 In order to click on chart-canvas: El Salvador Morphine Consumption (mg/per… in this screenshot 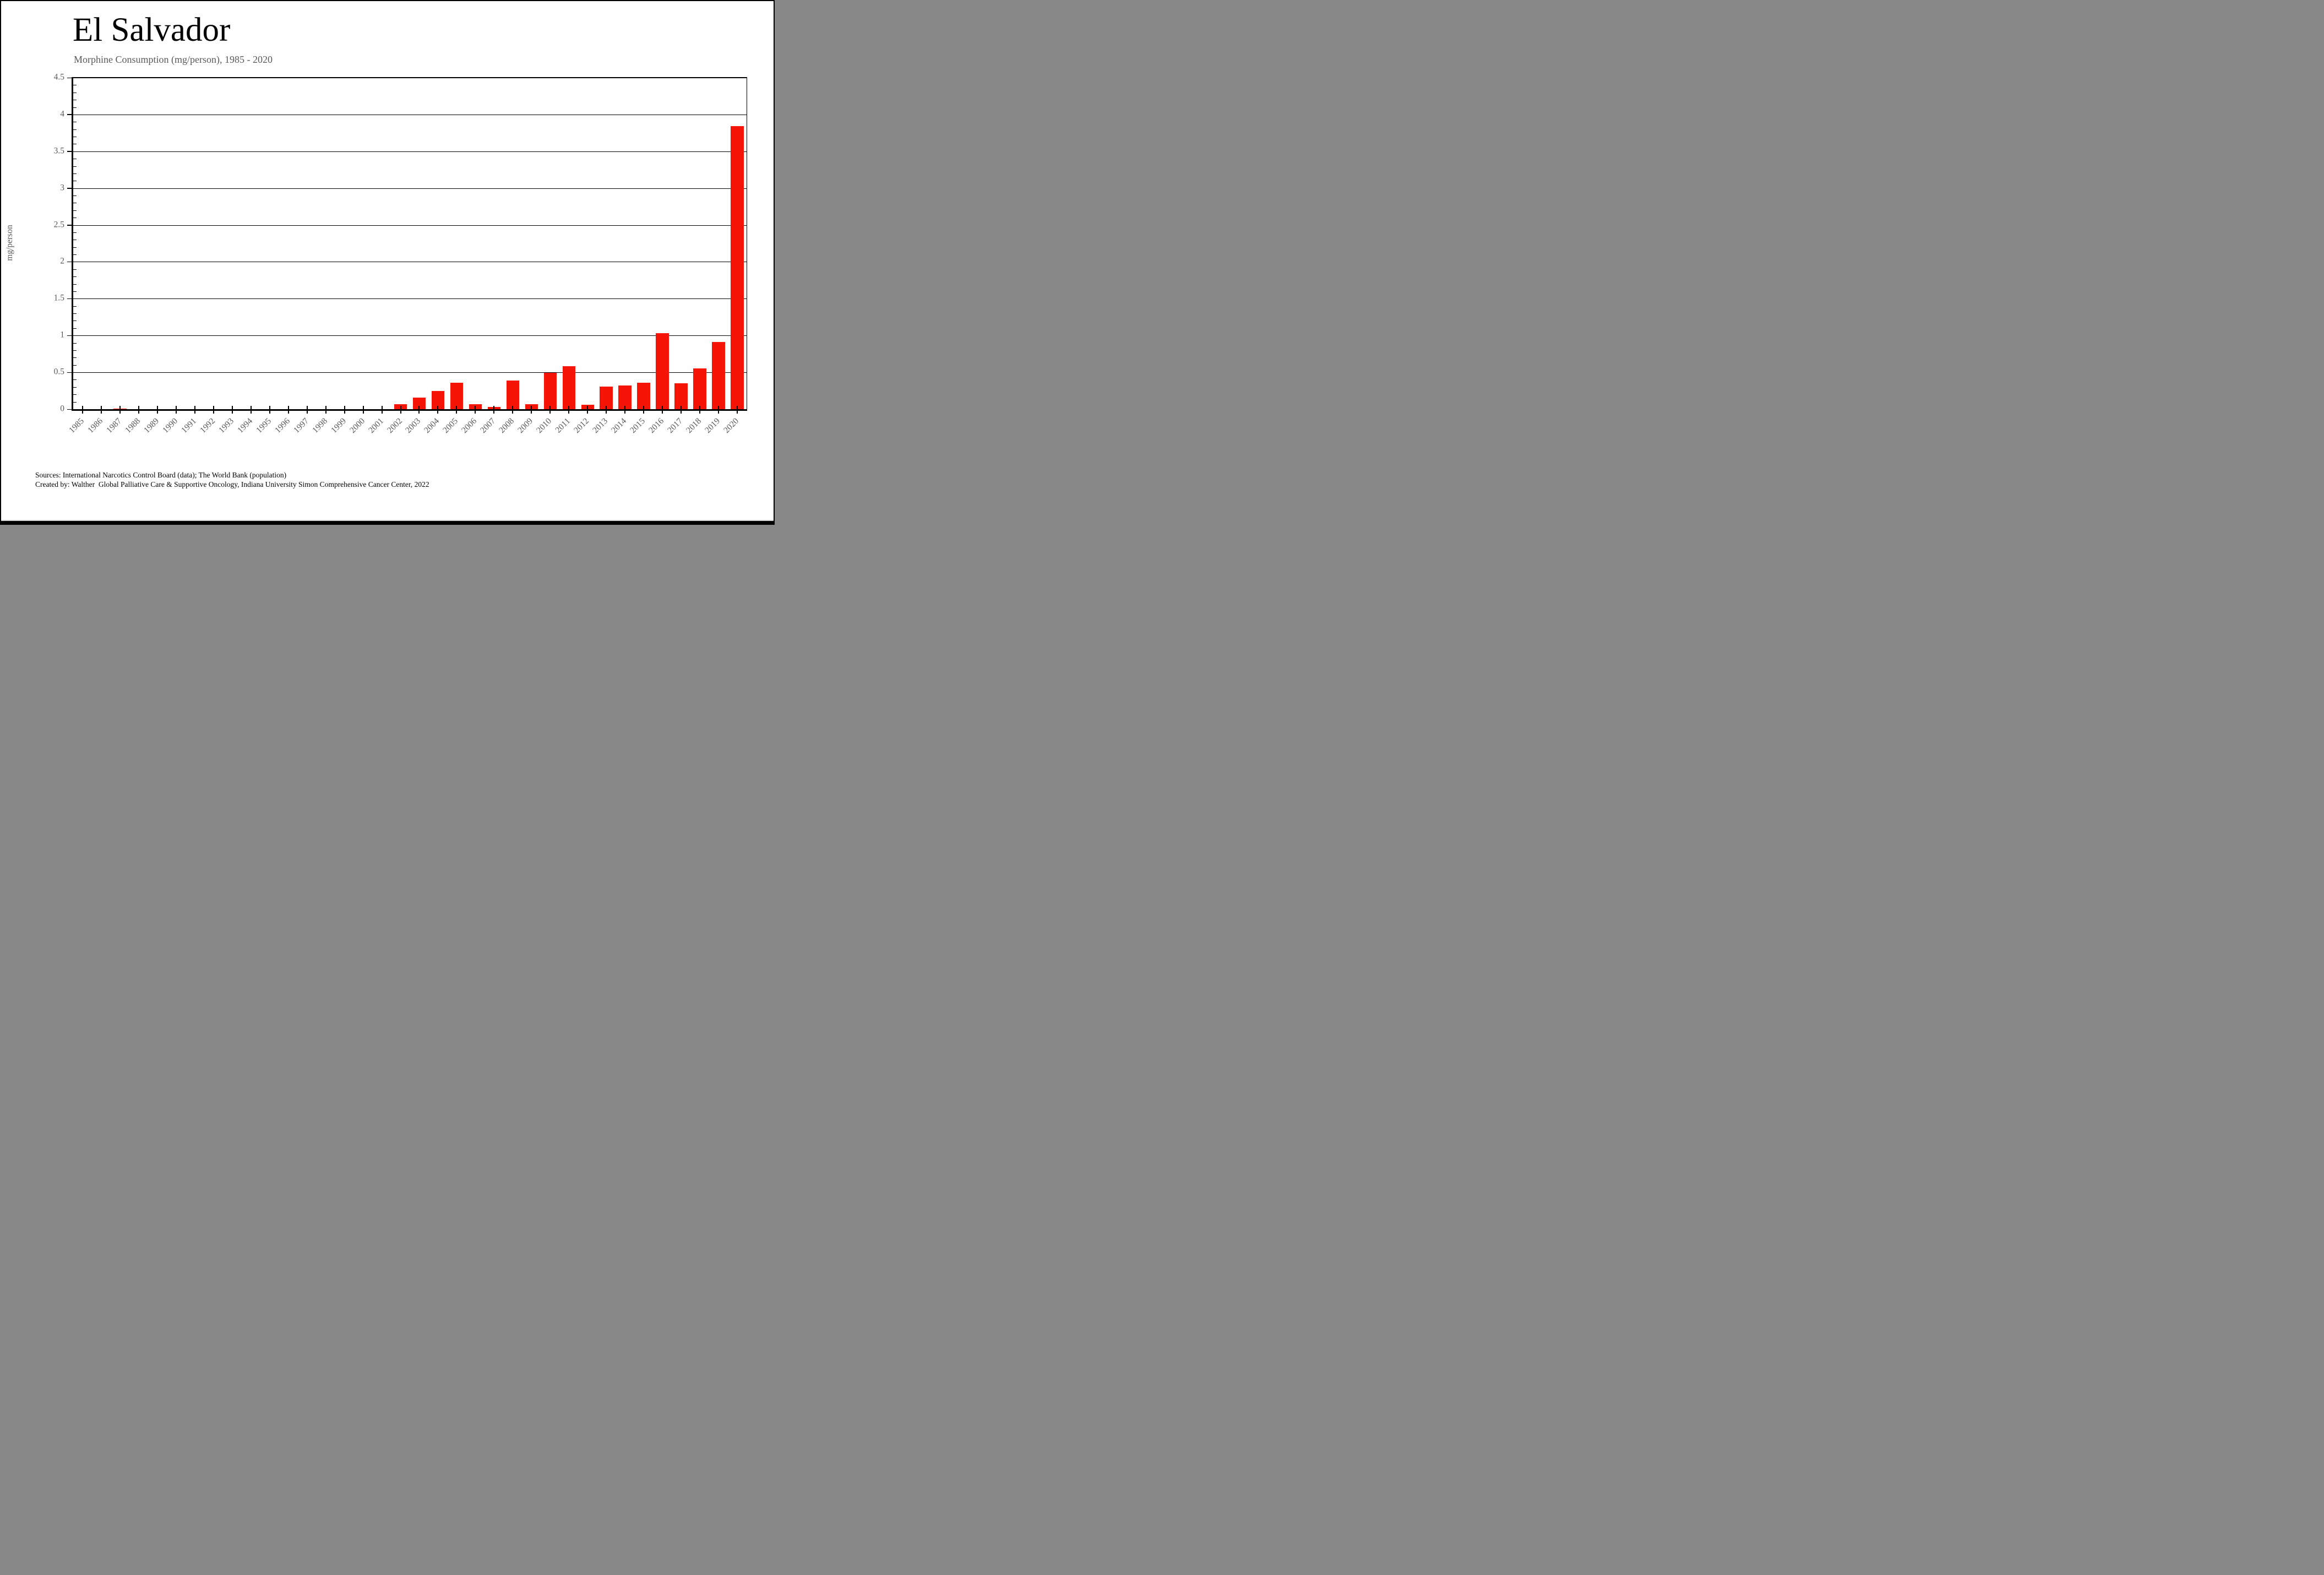, I will do `click(387, 262)`.